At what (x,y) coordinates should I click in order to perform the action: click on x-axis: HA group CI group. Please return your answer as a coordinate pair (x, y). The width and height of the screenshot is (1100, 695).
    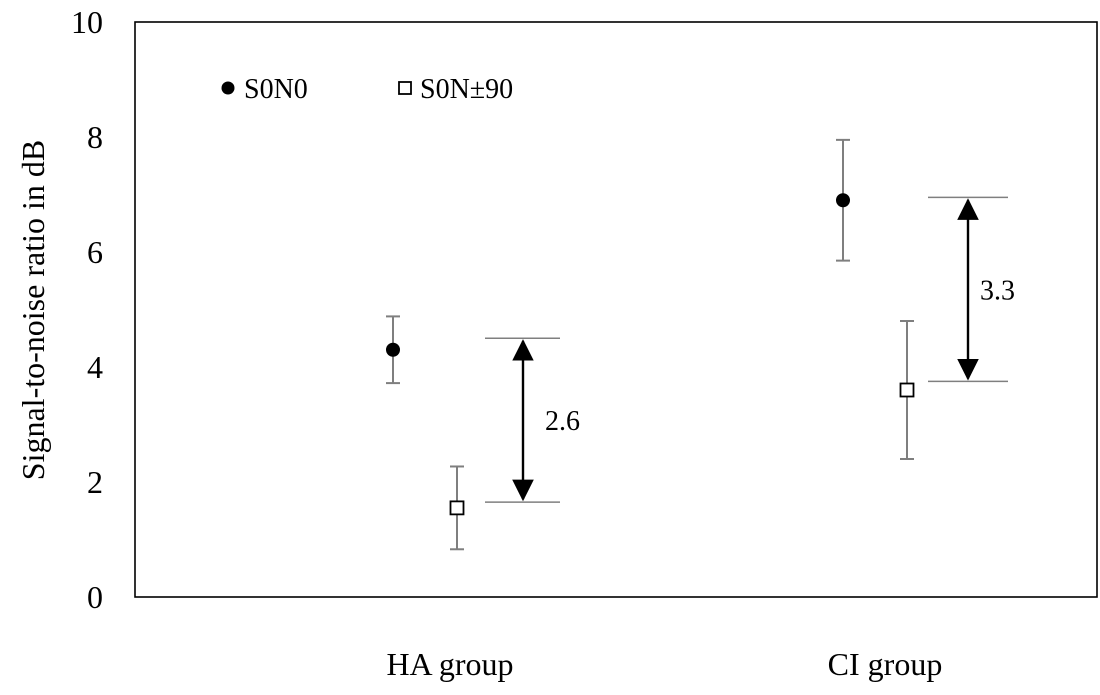
    Looking at the image, I should click on (664, 664).